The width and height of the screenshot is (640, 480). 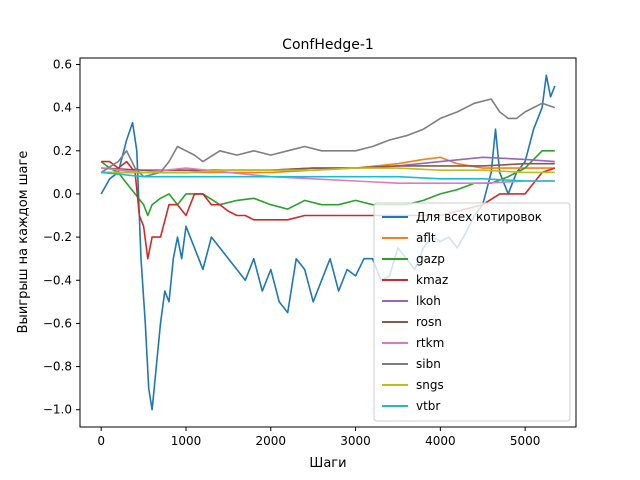 I want to click on chart-title: ConfHedge-1, so click(x=328, y=45).